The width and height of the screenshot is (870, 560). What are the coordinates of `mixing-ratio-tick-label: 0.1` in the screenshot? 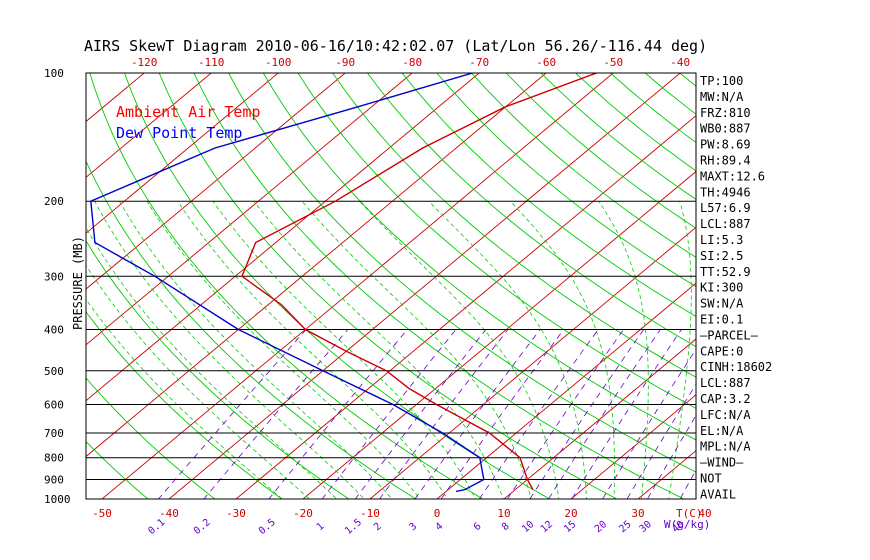 It's located at (156, 527).